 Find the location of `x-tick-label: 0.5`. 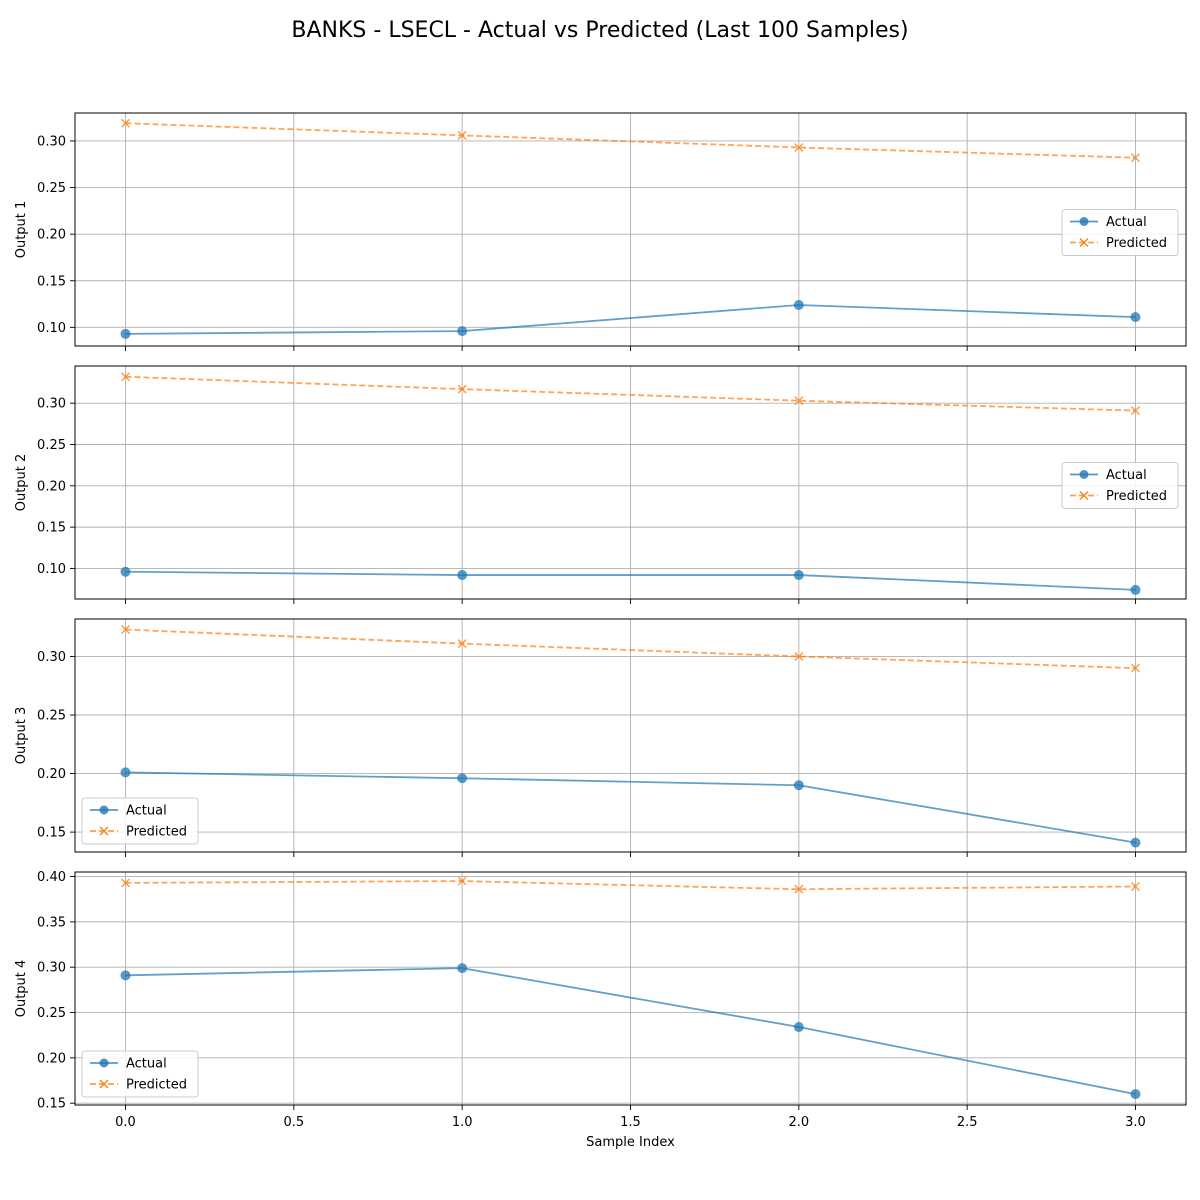

x-tick-label: 0.5 is located at coordinates (293, 1122).